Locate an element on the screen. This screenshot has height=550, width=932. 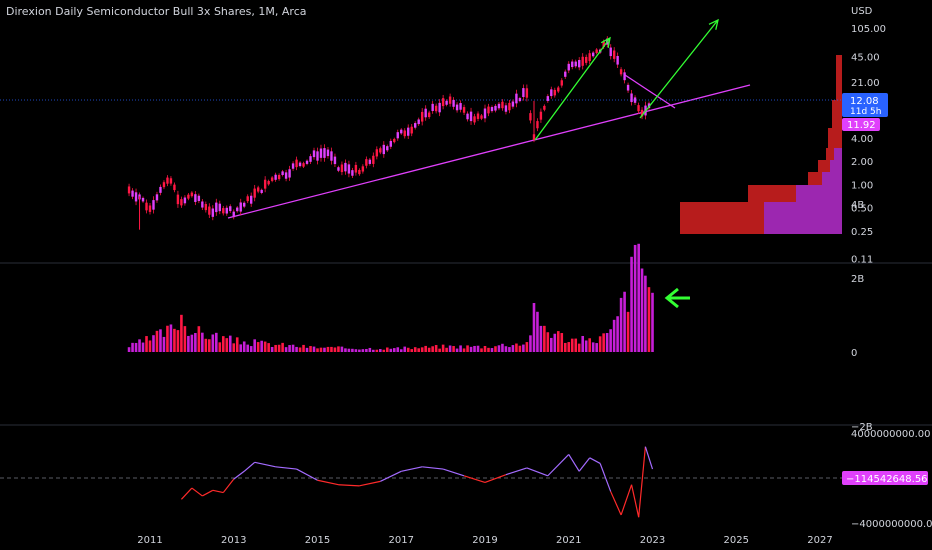
oscillator-axis: 4000000000.00 −4000000000.00 is located at coordinates (891, 479).